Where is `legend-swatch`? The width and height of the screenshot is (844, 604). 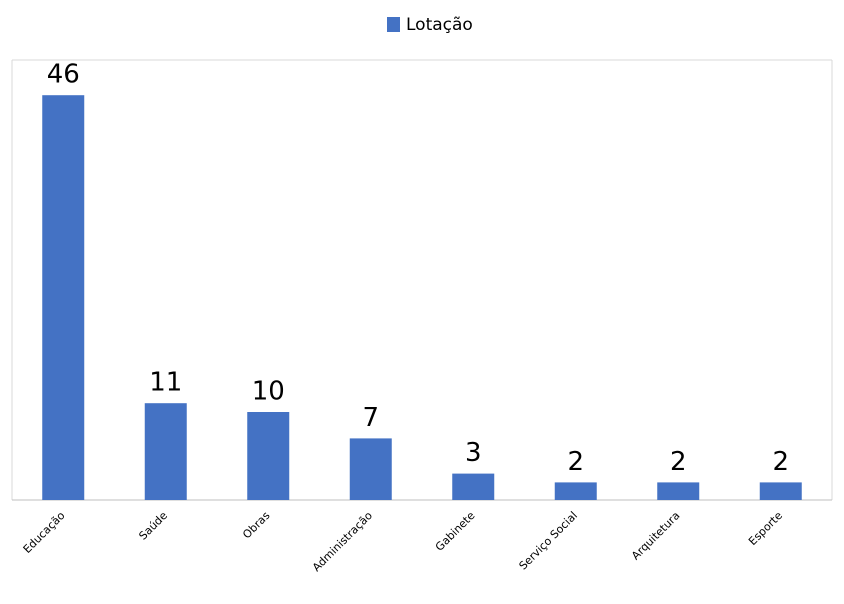
legend-swatch is located at coordinates (393, 24).